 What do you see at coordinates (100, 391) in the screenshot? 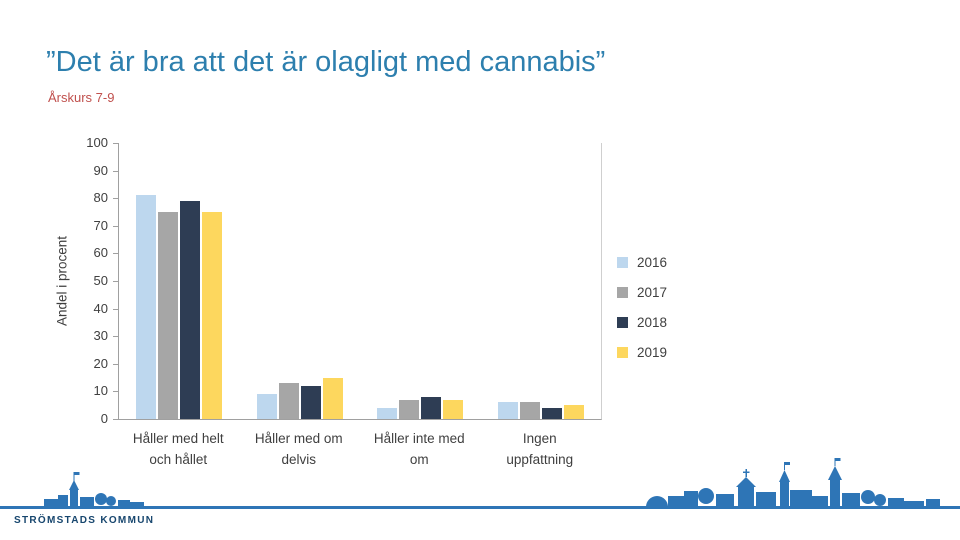
I see `y-tick-label: 10` at bounding box center [100, 391].